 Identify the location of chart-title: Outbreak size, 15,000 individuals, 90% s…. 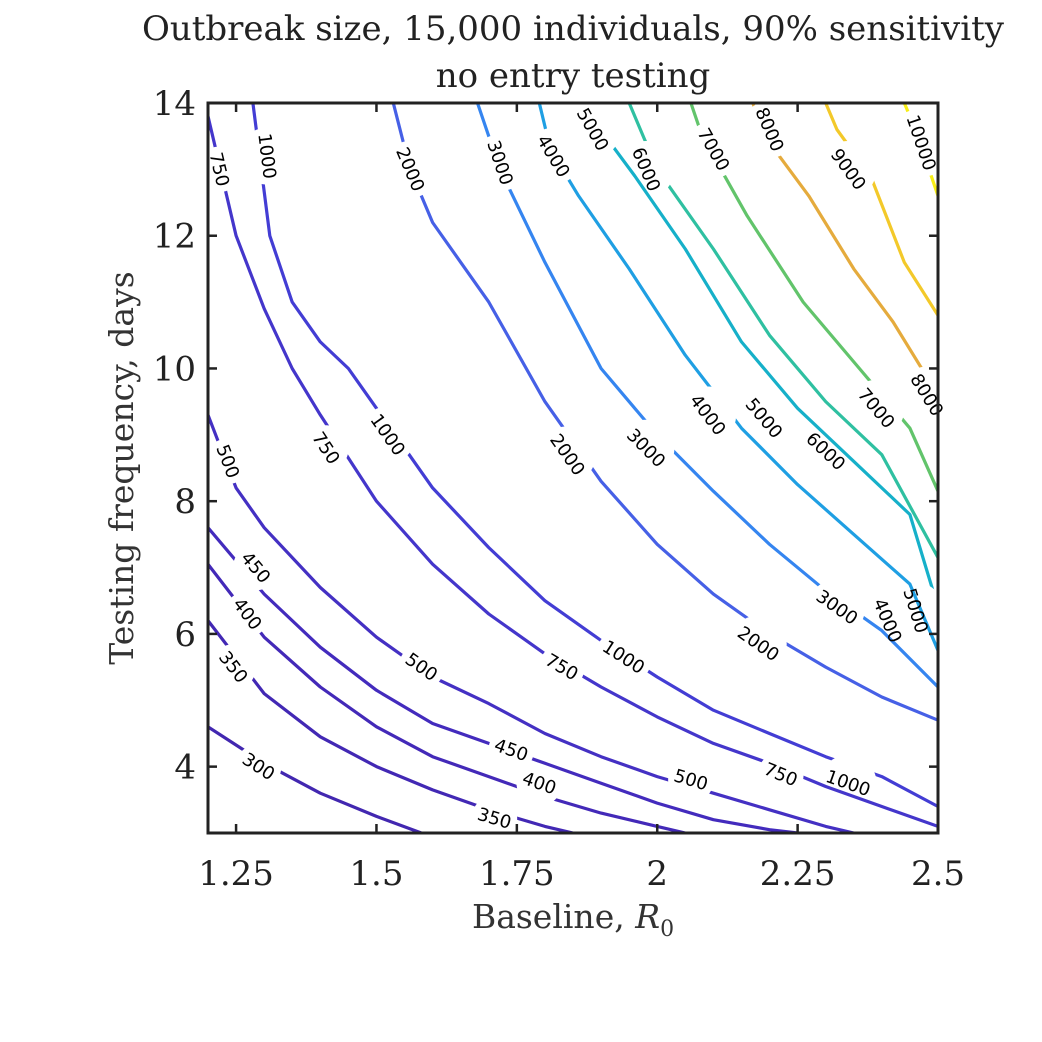
(573, 29).